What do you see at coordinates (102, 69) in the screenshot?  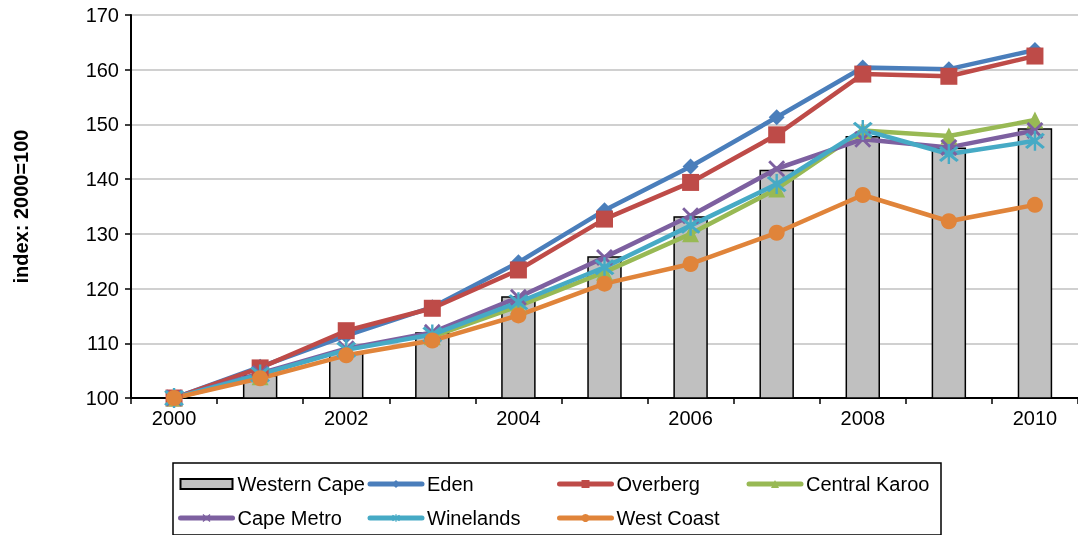 I see `y-tick-label: 160` at bounding box center [102, 69].